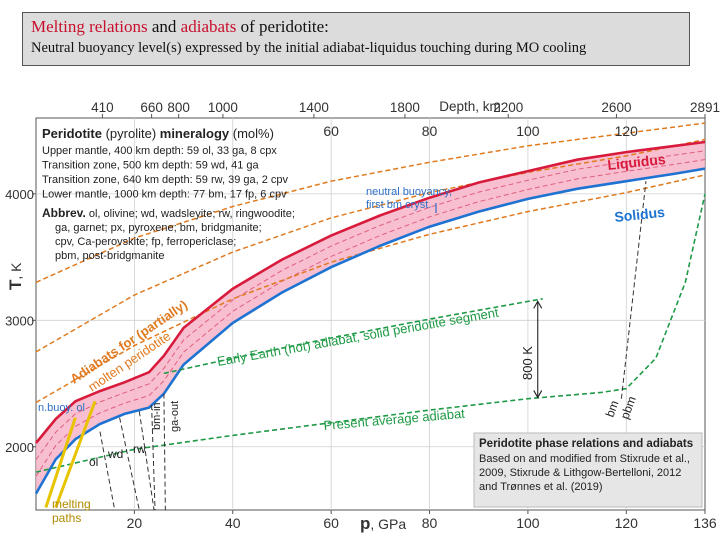 The height and width of the screenshot is (540, 720). I want to click on pressure-inner-label: 60, so click(331, 131).